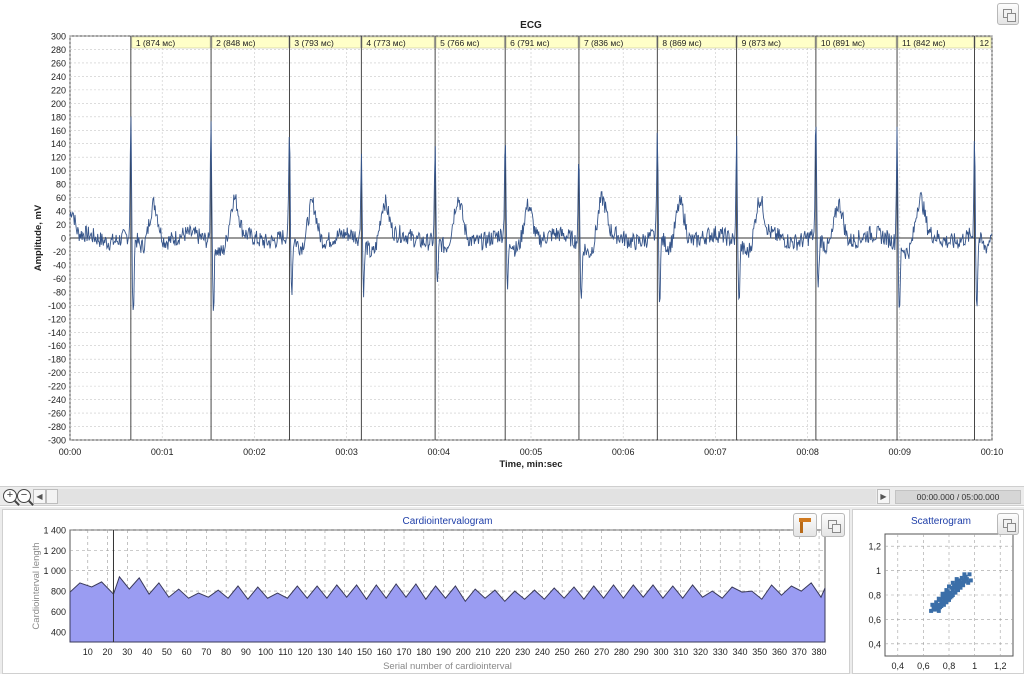  Describe the element at coordinates (531, 452) in the screenshot. I see `x-tick-label: 00:05` at that location.